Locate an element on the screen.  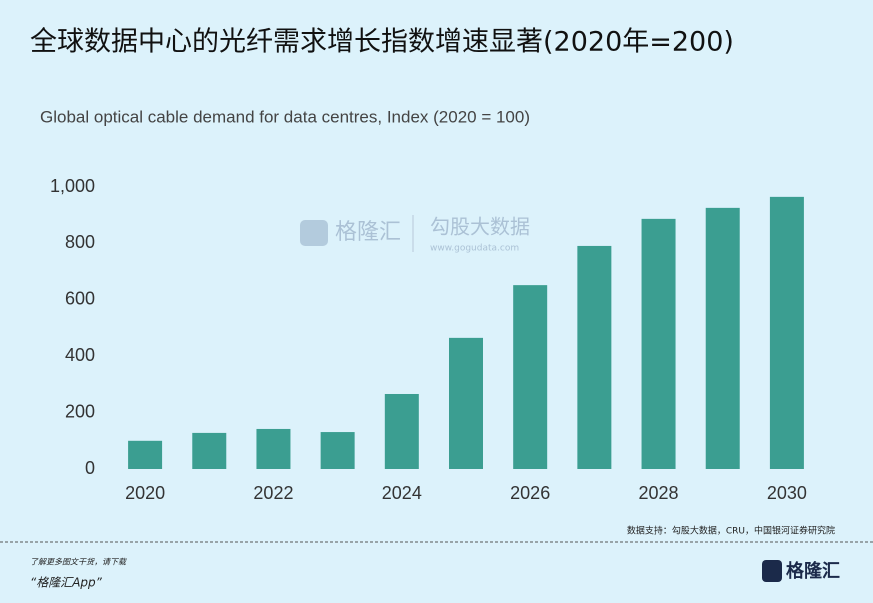
source: 数据支持：勾股大数据，CRU，中国银河证券研究院 is located at coordinates (731, 531).